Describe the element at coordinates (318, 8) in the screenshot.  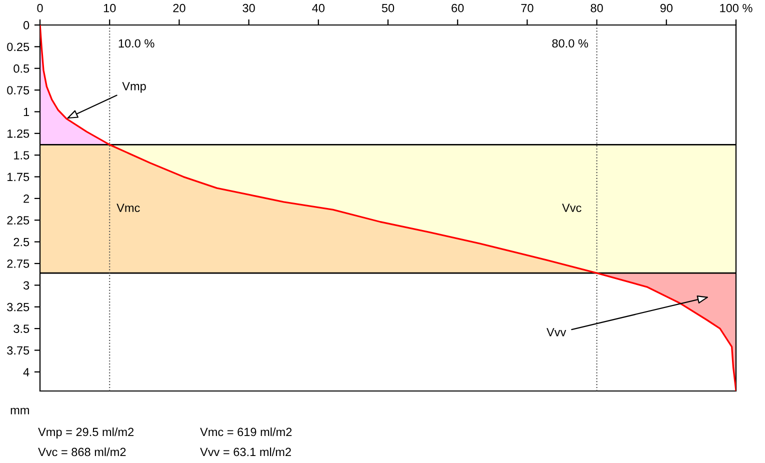
I see `x-tick-label: 40` at that location.